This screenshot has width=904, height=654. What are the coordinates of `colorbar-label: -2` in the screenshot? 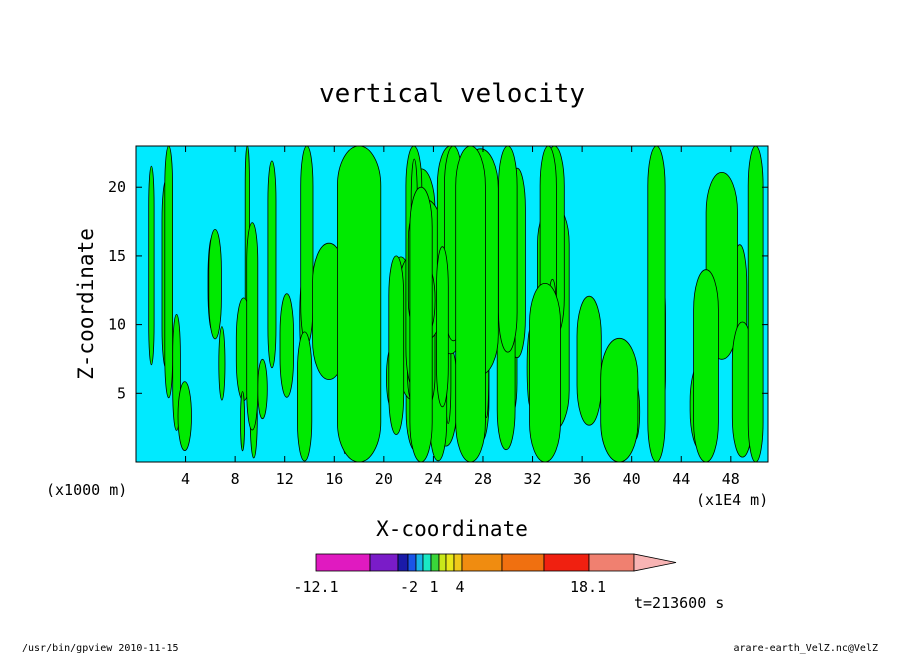 It's located at (409, 587).